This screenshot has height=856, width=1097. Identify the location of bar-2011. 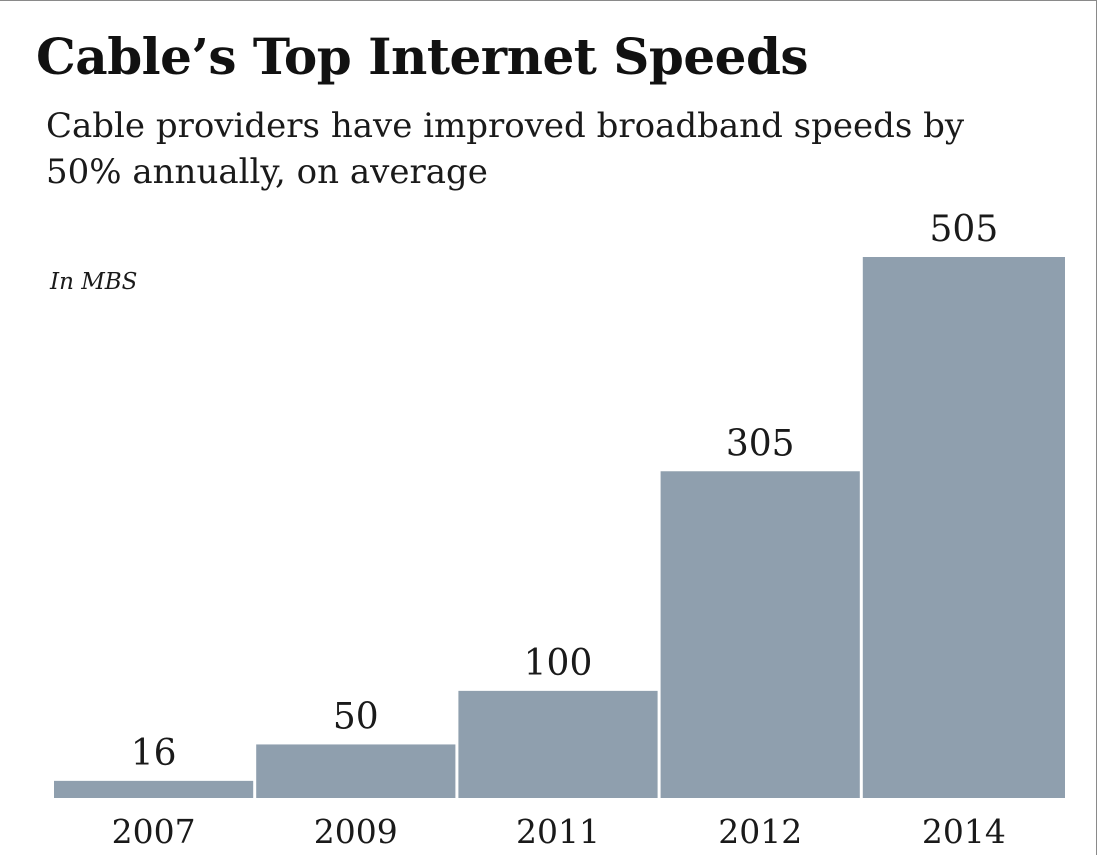
(558, 744).